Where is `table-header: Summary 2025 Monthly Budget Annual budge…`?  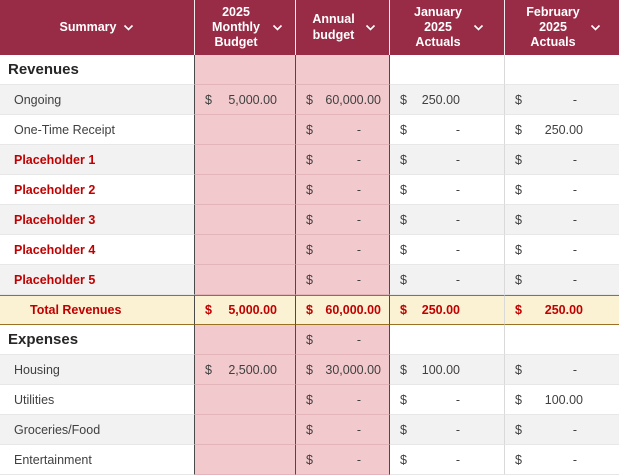 table-header: Summary 2025 Monthly Budget Annual budge… is located at coordinates (309, 27).